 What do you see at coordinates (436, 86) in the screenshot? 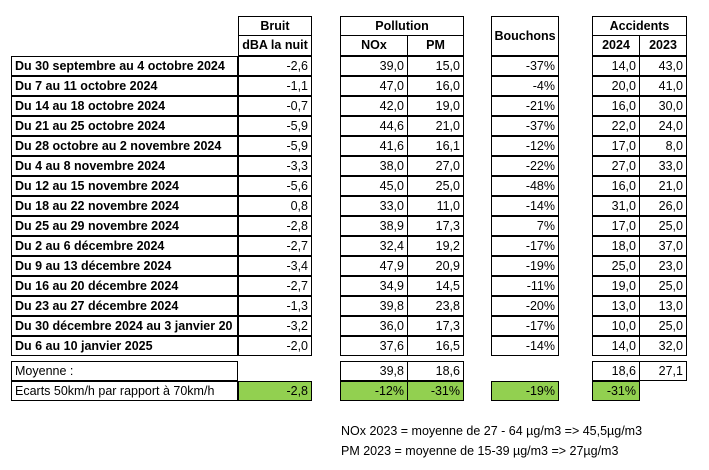
I see `cell-pm: 16,0` at bounding box center [436, 86].